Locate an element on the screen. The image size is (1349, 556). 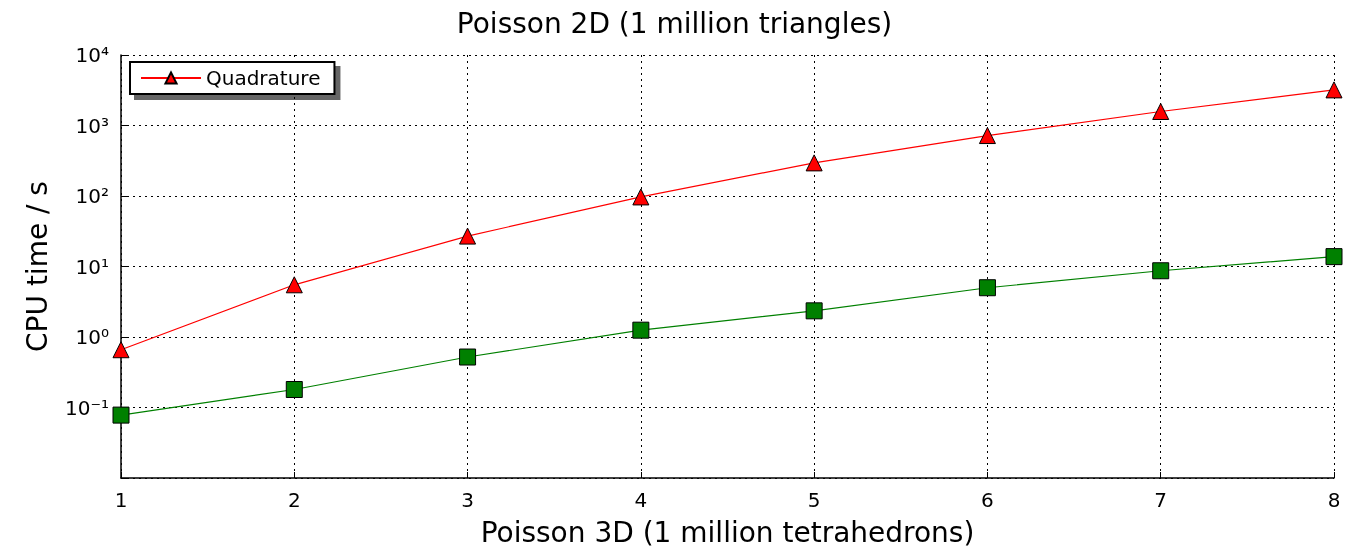
y-tick-label: 10³ is located at coordinates (92, 125).